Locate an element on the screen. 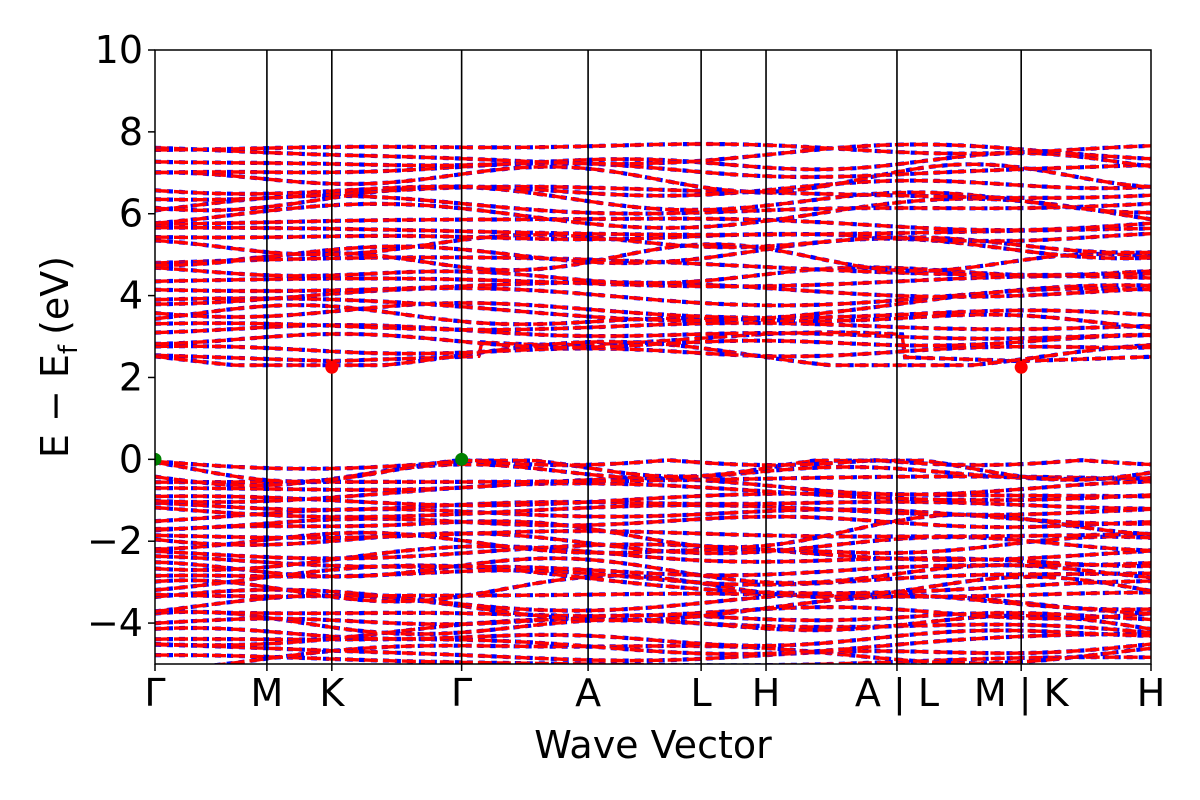  band-valence-31-spin-down is located at coordinates (653, 475).